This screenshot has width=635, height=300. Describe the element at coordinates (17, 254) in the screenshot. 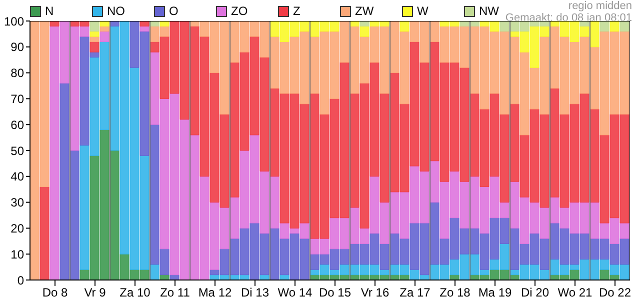

I see `y-tick-label: 10` at that location.